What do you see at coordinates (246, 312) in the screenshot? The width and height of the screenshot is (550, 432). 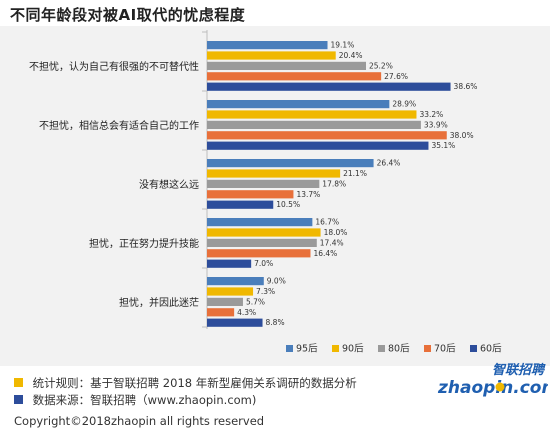 I see `data-label: 4.3%` at bounding box center [246, 312].